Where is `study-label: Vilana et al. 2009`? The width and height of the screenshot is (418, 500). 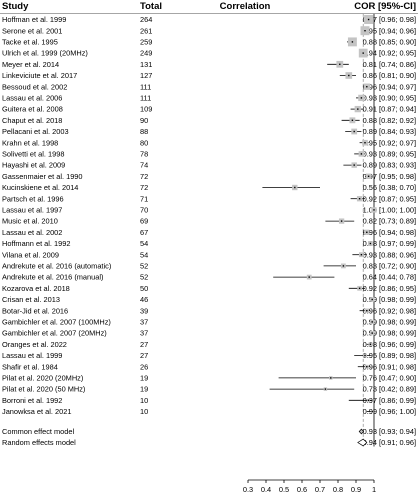 study-label: Vilana et al. 2009 is located at coordinates (30, 254).